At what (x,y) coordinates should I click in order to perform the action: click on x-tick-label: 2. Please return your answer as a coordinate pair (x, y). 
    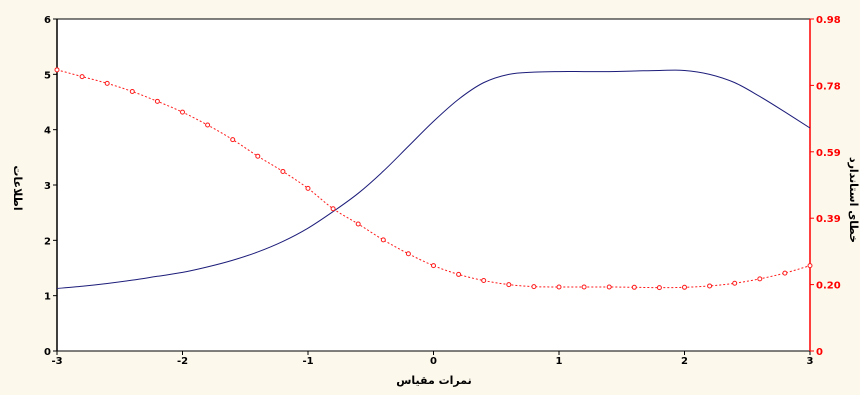
    Looking at the image, I should click on (684, 361).